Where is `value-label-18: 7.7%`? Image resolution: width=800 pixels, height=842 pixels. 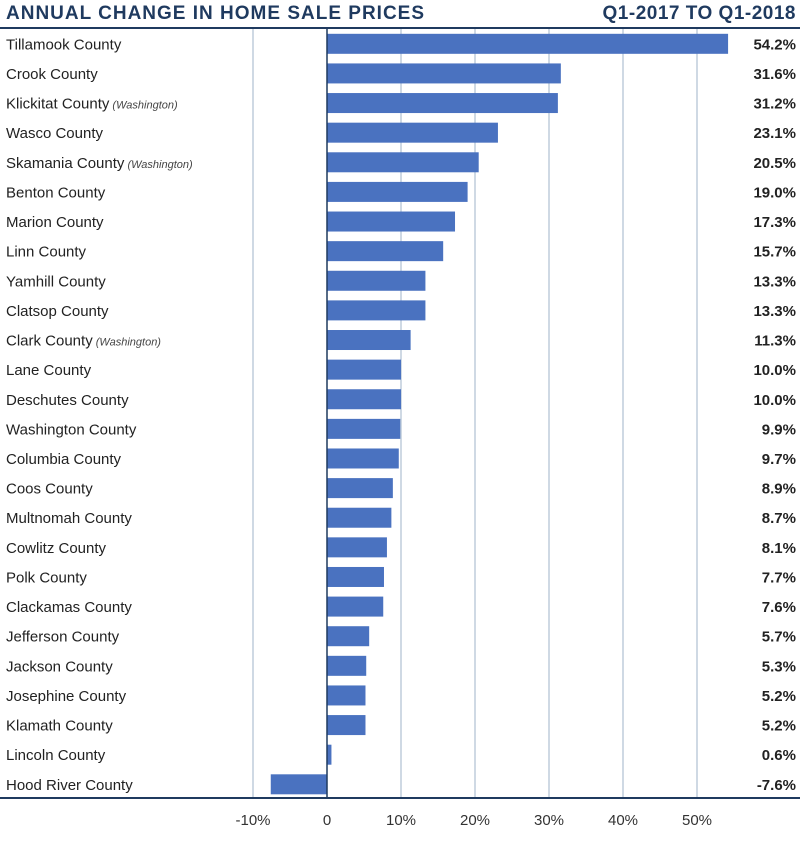
value-label-18: 7.7% is located at coordinates (779, 577).